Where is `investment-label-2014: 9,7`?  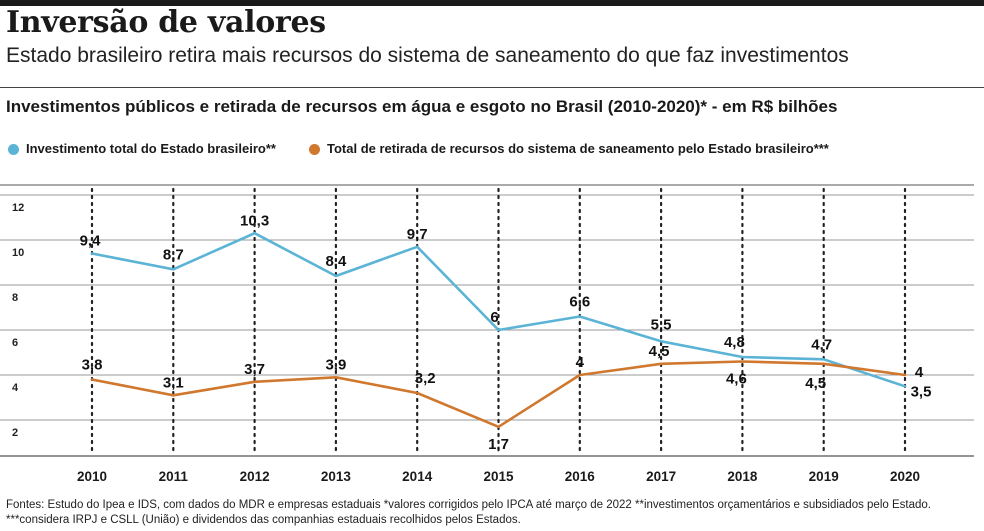 investment-label-2014: 9,7 is located at coordinates (417, 234).